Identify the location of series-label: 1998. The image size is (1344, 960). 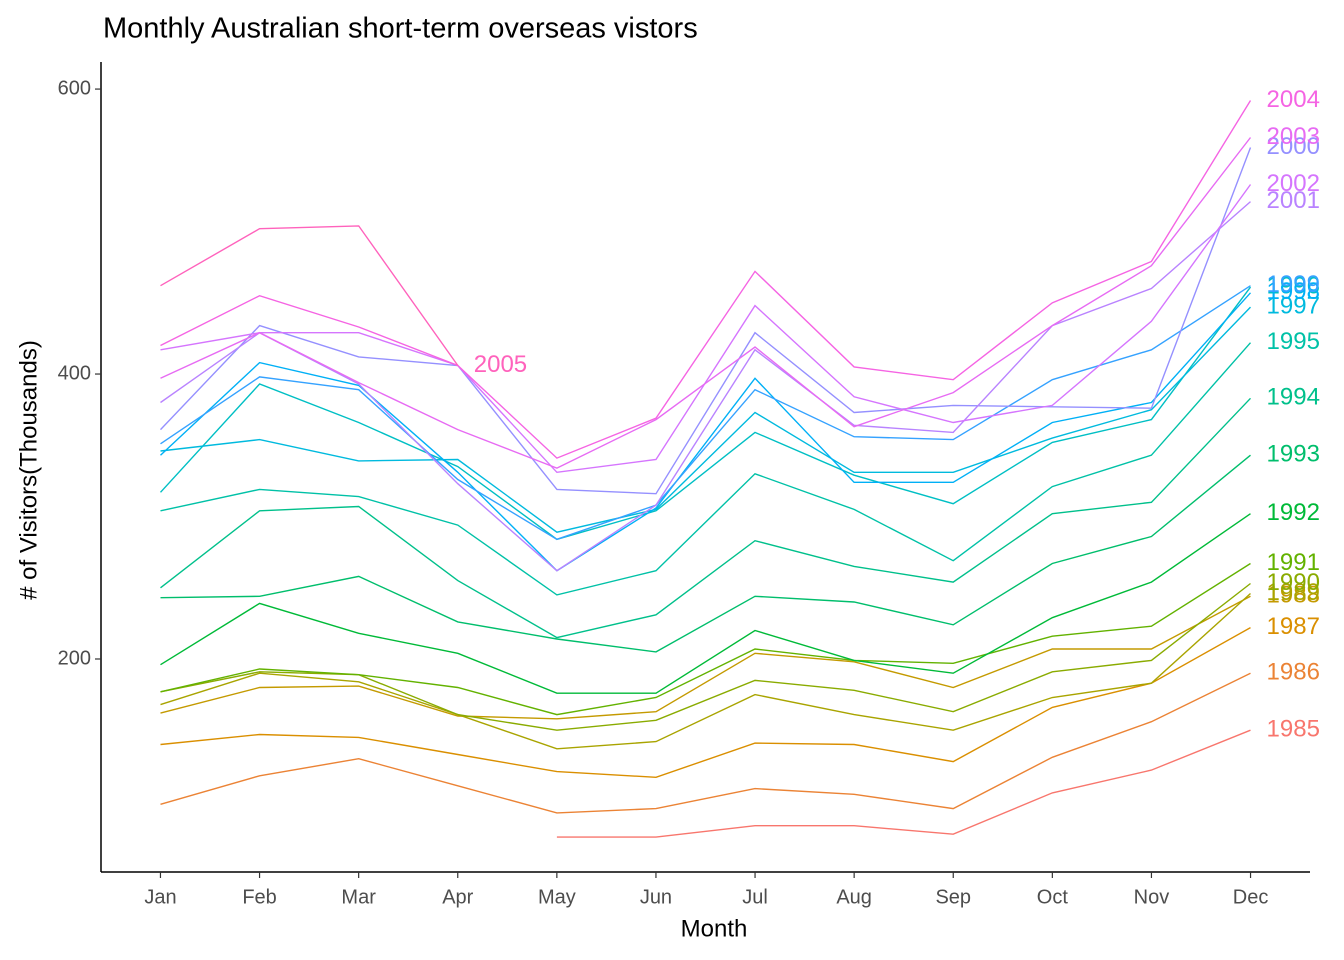
(1293, 291).